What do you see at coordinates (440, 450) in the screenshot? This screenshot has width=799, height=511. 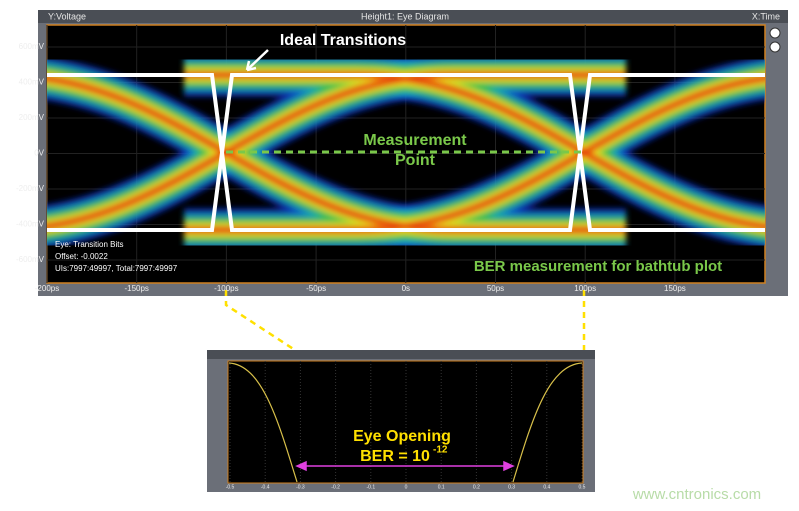 I see `ber-exponent: -12` at bounding box center [440, 450].